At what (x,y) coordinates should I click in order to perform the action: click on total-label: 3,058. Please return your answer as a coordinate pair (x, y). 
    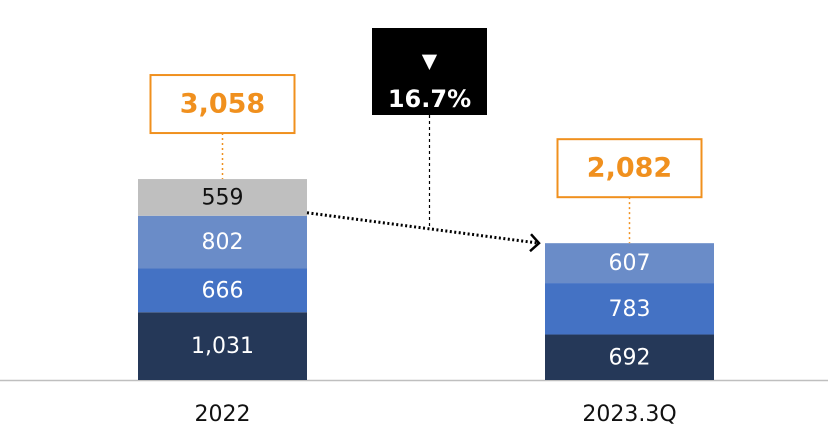
    Looking at the image, I should click on (222, 104).